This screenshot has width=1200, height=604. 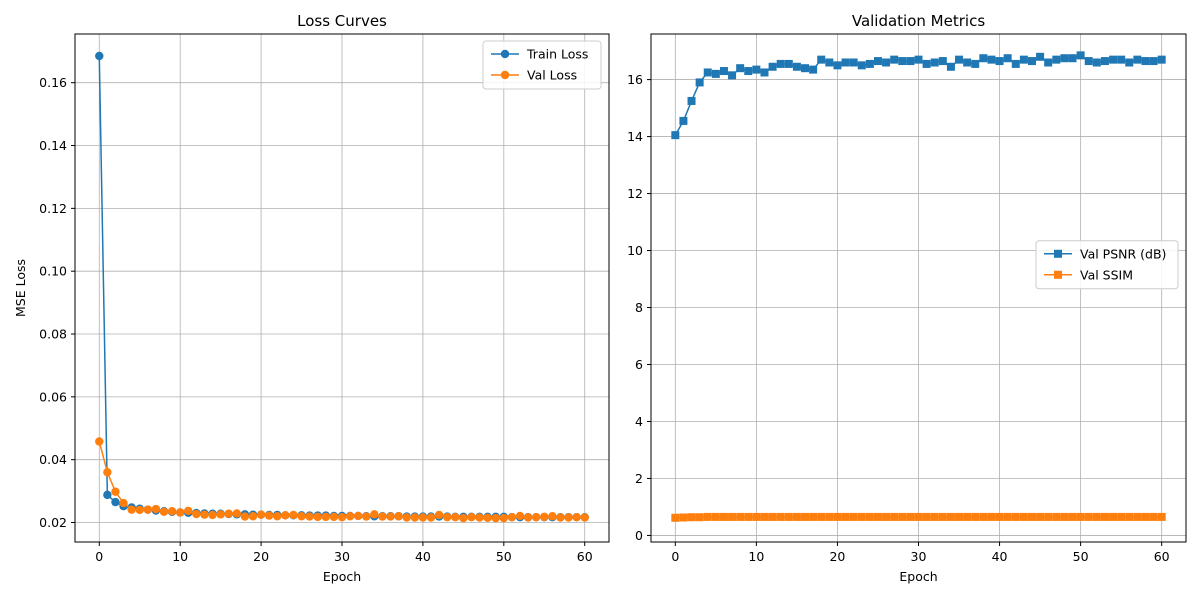 I want to click on y-tick-label: 6, so click(x=639, y=364).